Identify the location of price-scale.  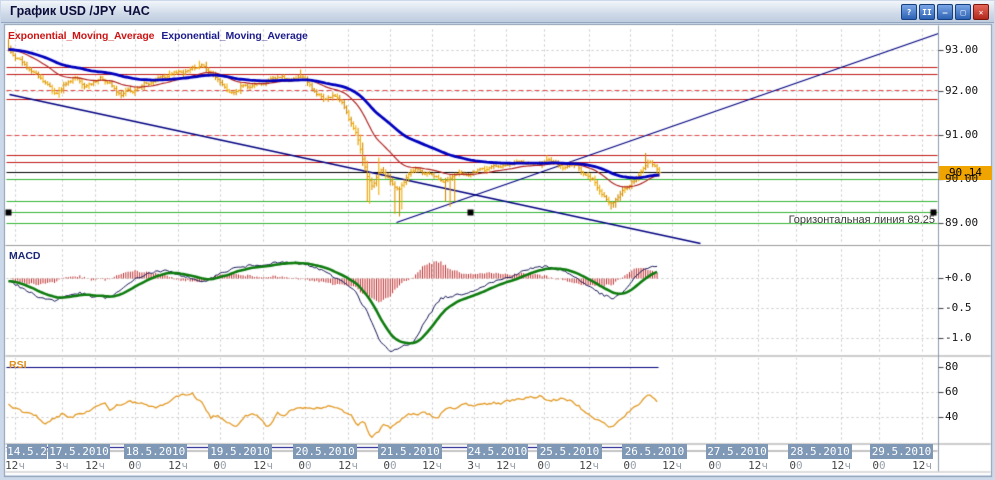
(965, 248).